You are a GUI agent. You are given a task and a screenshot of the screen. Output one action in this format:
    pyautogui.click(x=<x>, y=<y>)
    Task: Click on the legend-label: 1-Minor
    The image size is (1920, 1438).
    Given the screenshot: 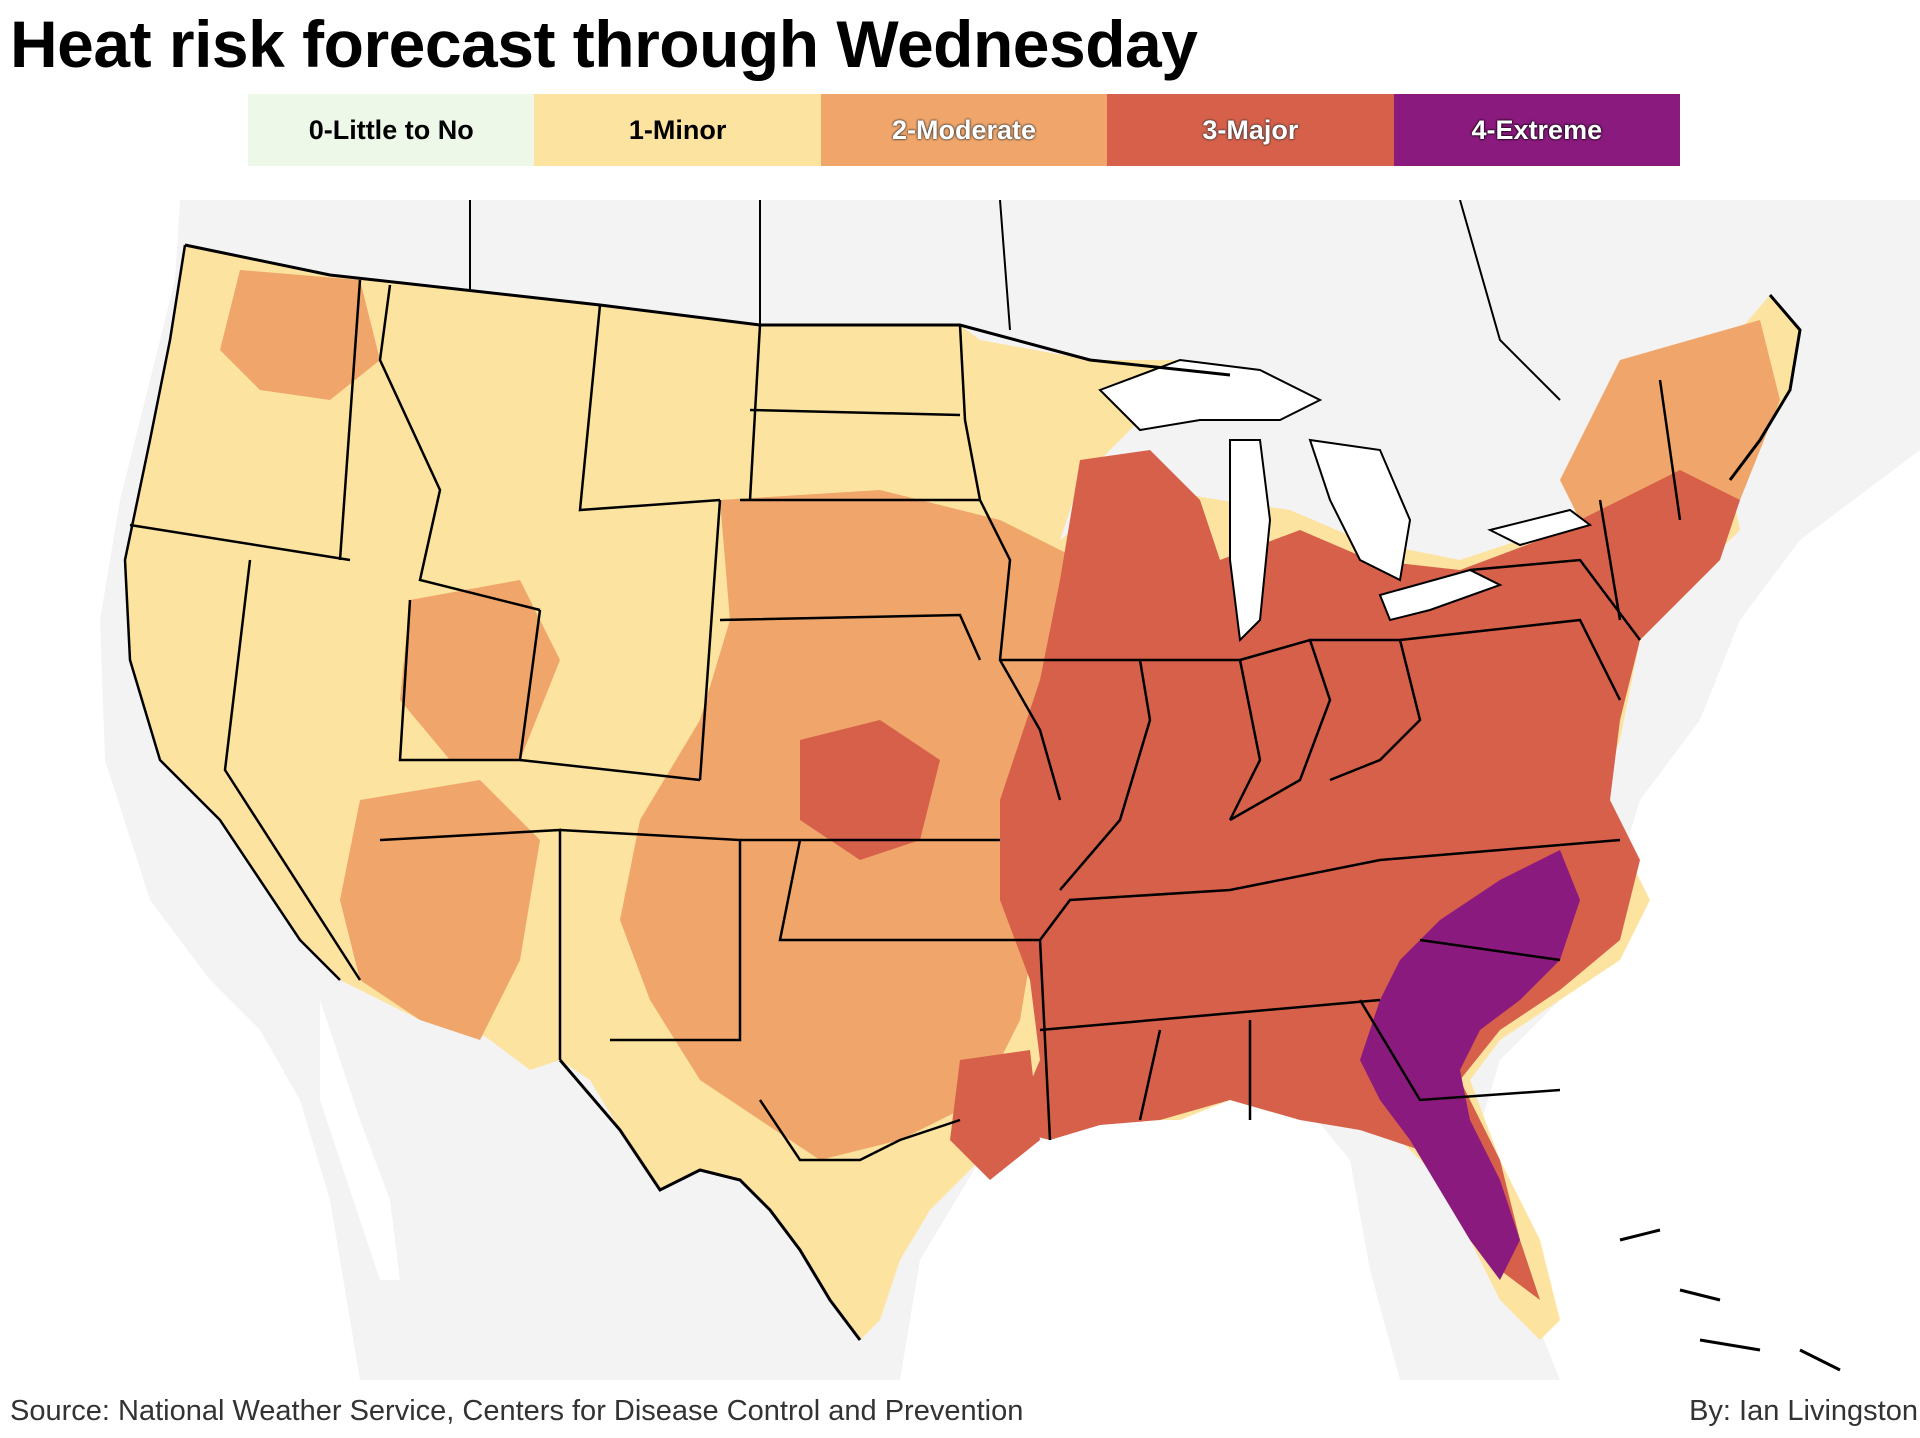 What is the action you would take?
    pyautogui.click(x=677, y=129)
    